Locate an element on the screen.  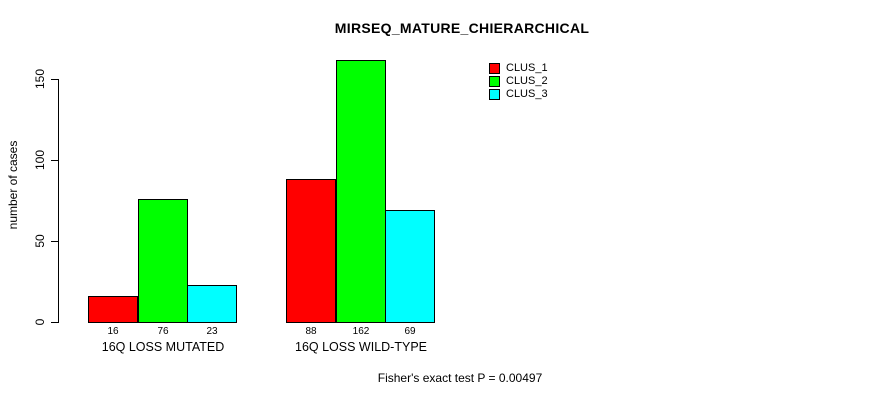
legend-item-clus_2: CLUS_2 is located at coordinates (518, 81).